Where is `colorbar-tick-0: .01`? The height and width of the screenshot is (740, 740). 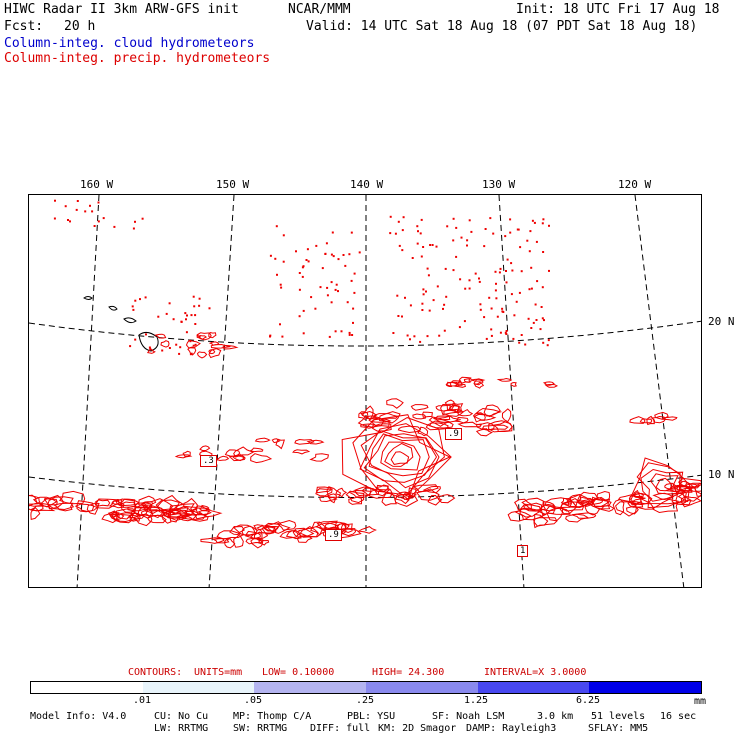 colorbar-tick-0: .01 is located at coordinates (142, 700).